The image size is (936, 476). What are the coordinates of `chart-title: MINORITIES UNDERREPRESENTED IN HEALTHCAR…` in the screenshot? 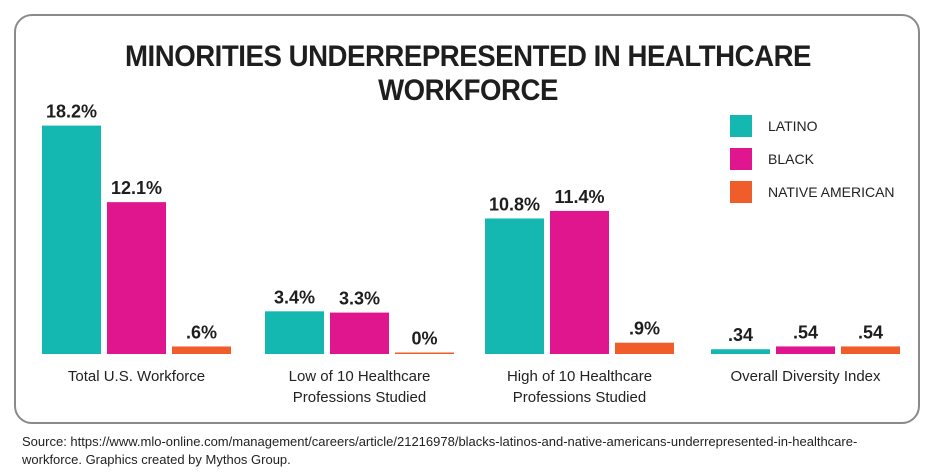 It's located at (468, 73).